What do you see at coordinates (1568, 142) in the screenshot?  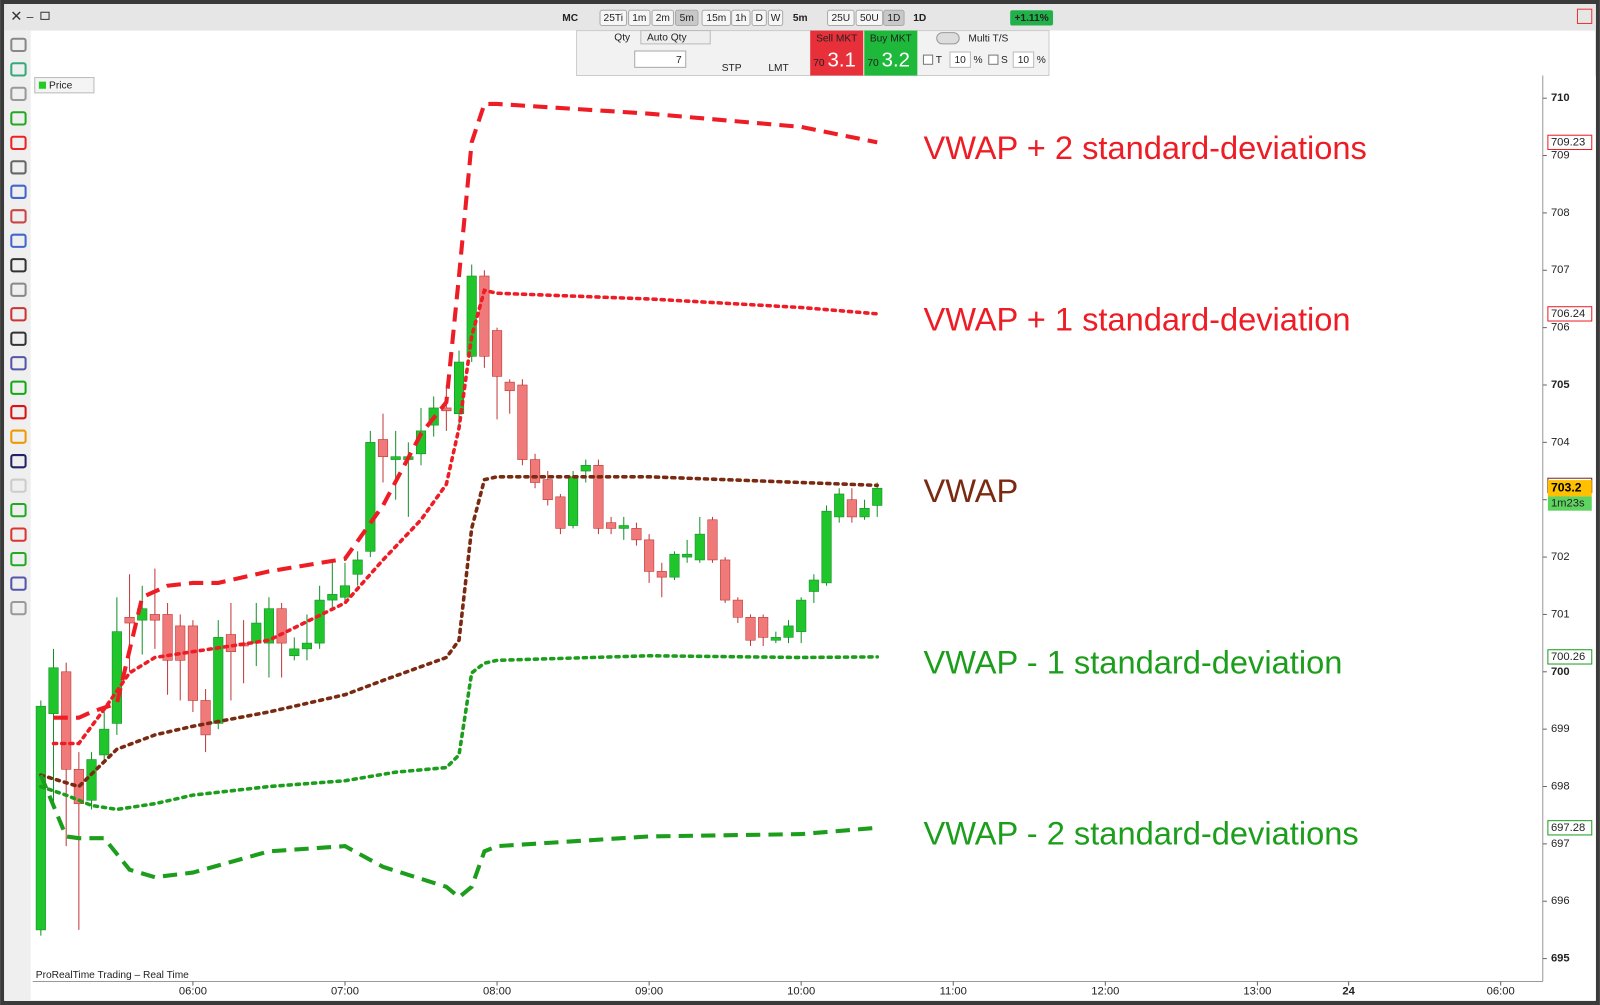 I see `price-marker-label: 709.23` at bounding box center [1568, 142].